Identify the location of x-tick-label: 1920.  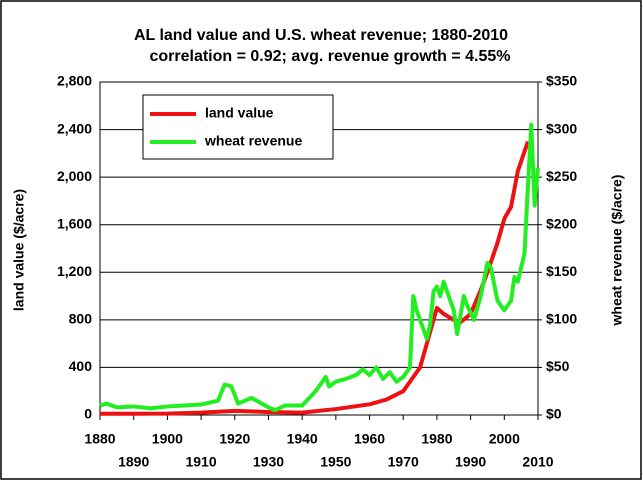
(234, 439).